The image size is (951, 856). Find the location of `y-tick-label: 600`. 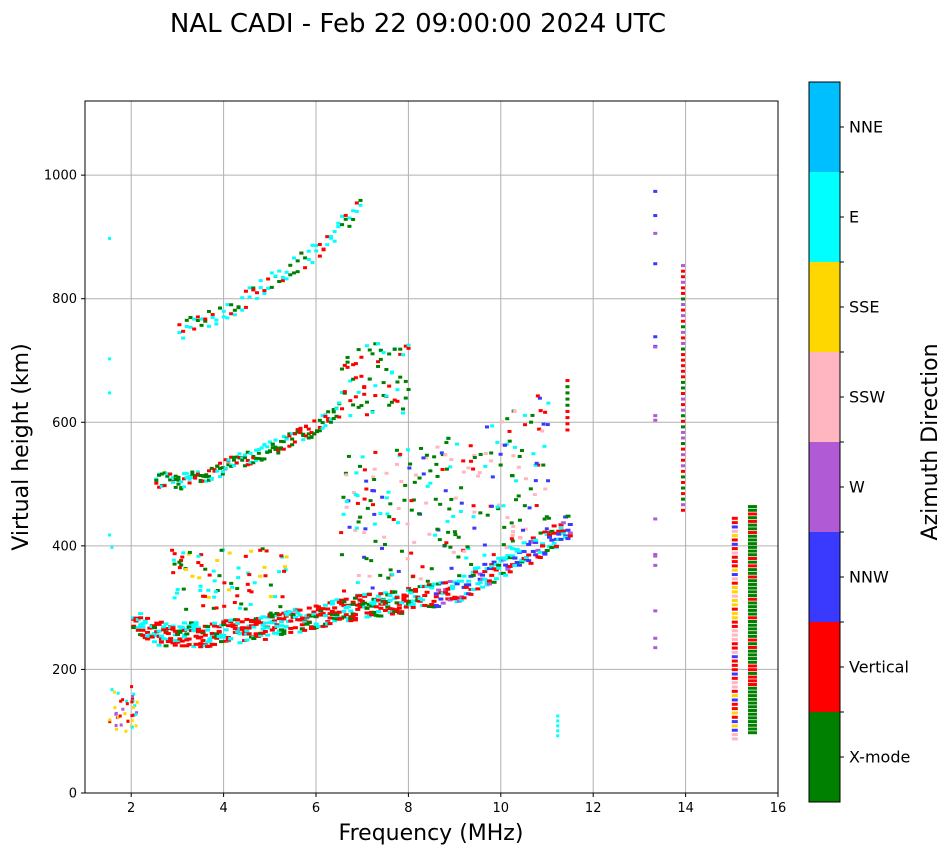

y-tick-label: 600 is located at coordinates (64, 423).